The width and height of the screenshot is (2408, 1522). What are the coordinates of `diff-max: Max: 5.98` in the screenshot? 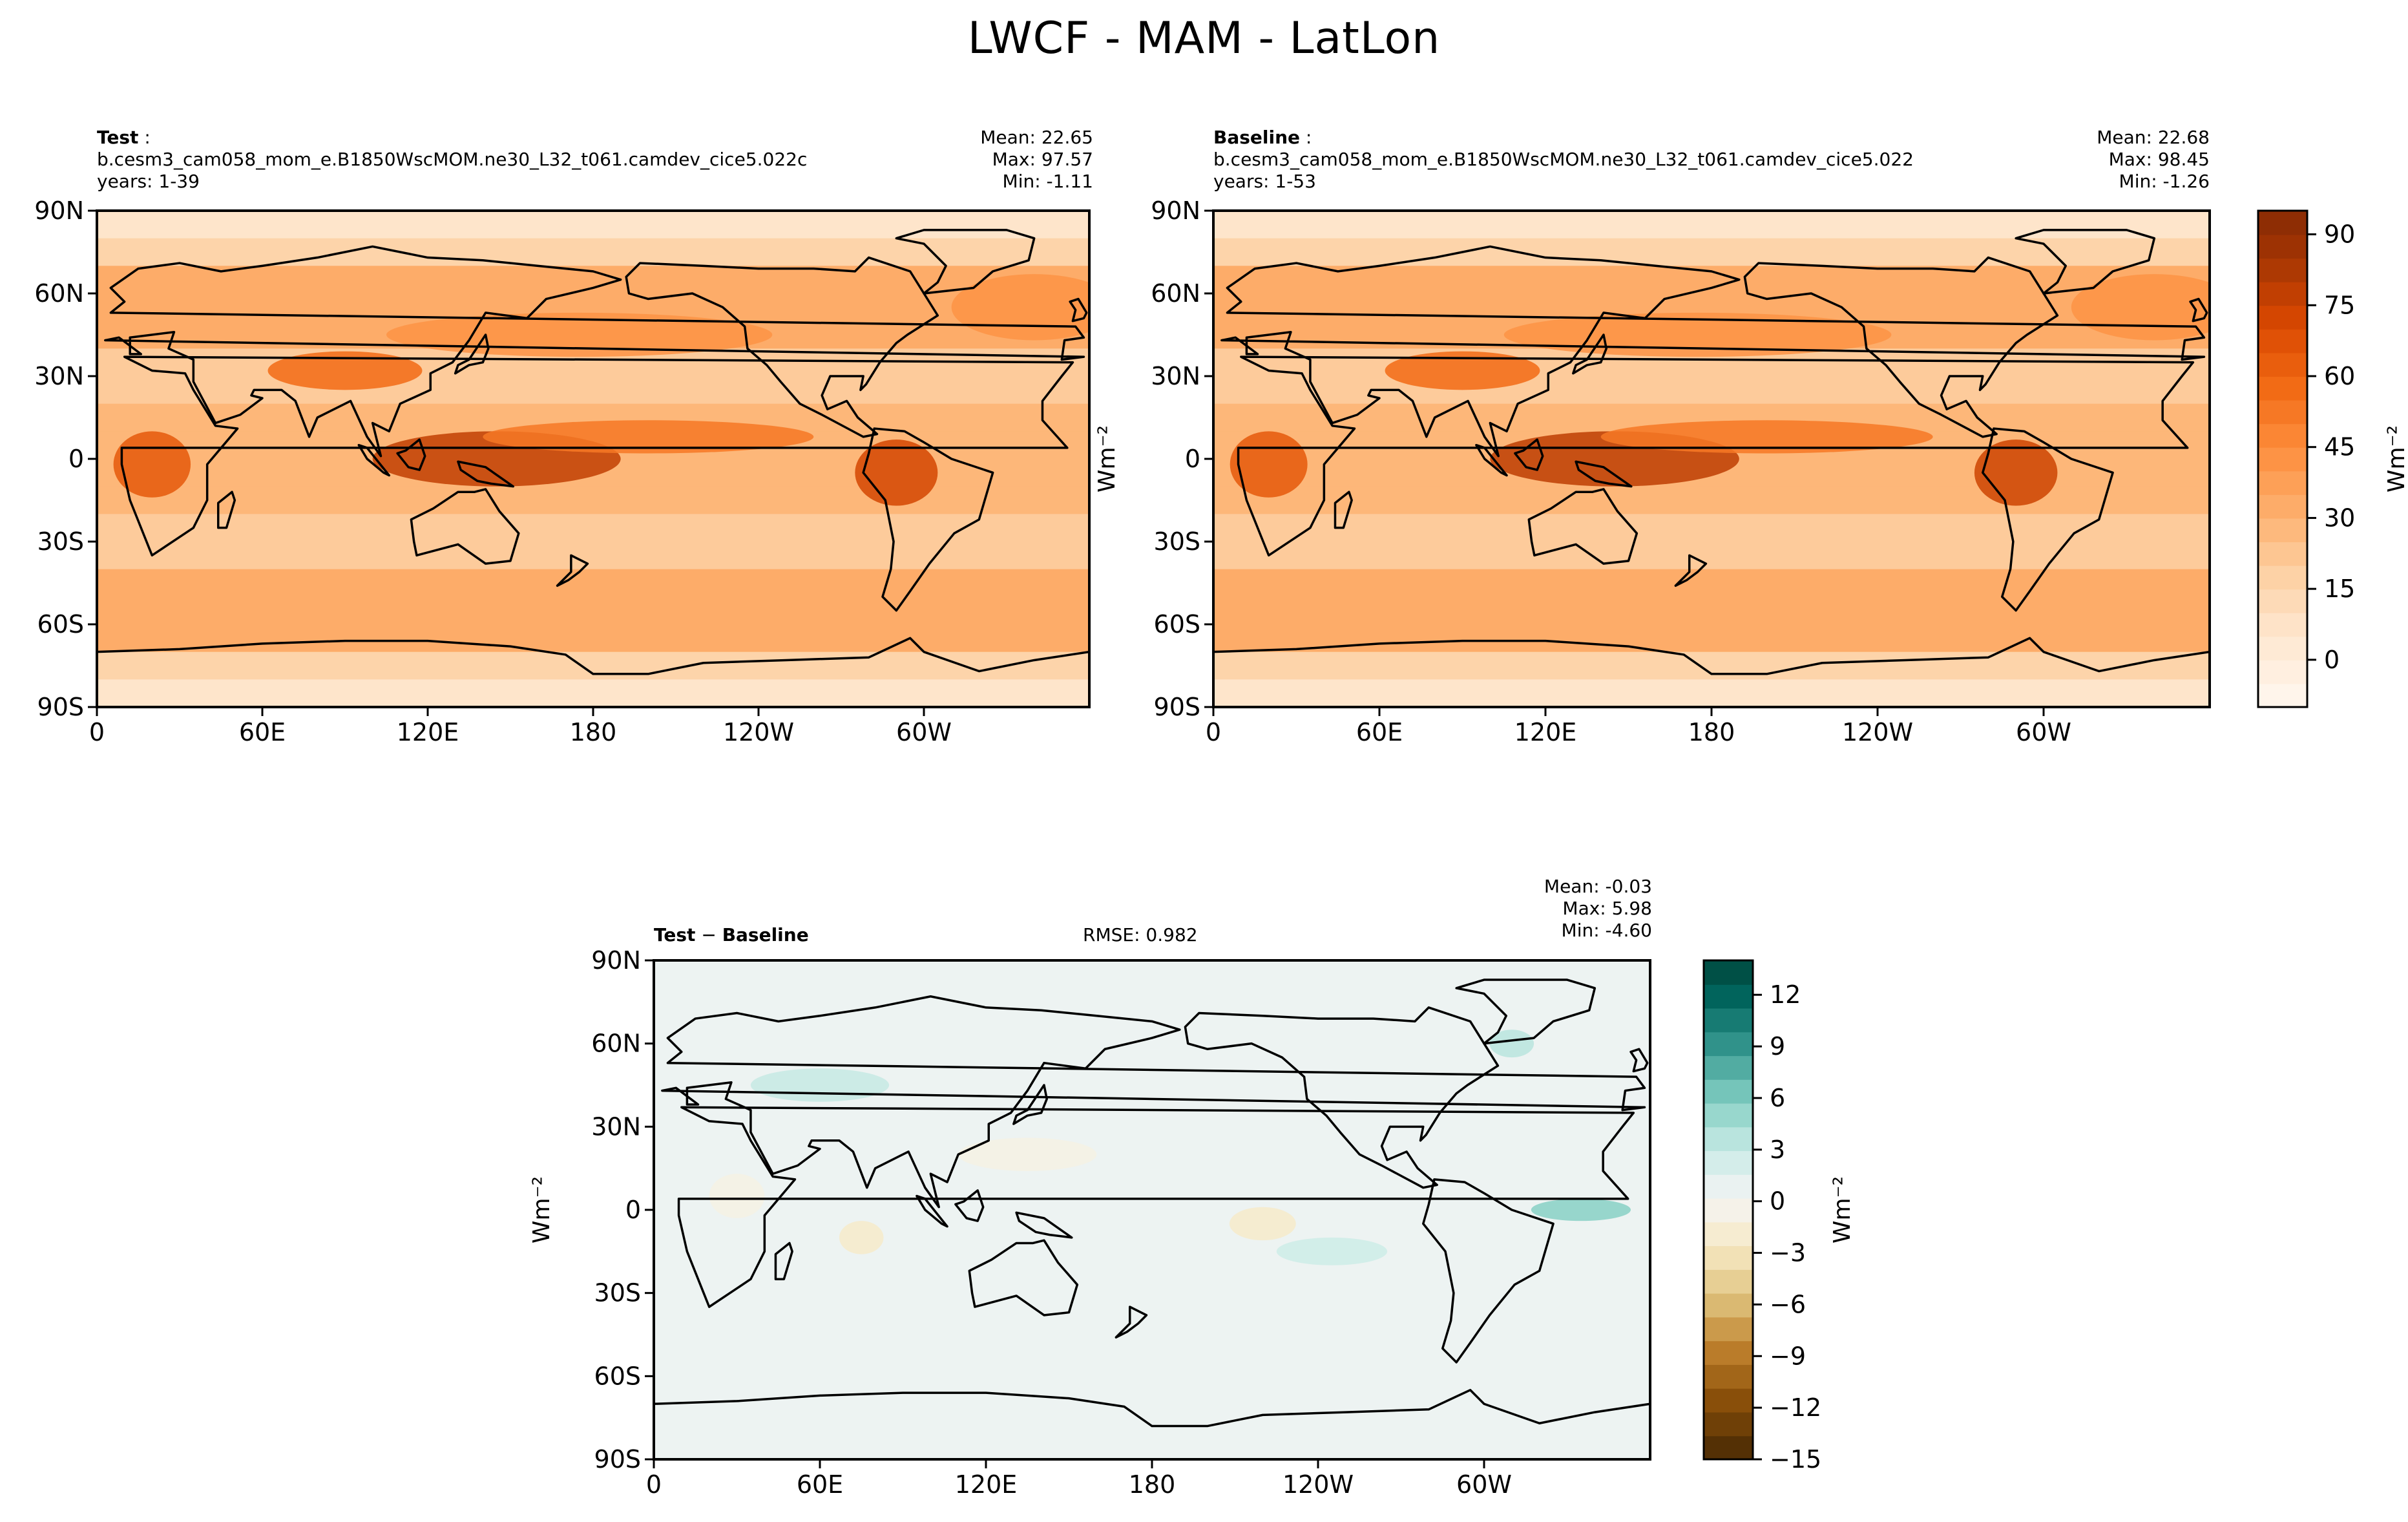 It's located at (1607, 908).